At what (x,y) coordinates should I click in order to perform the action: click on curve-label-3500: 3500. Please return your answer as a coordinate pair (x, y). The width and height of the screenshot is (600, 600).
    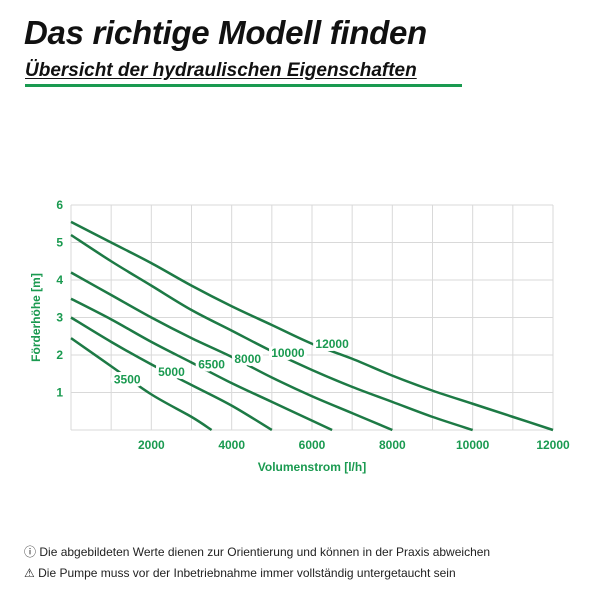
    Looking at the image, I should click on (127, 379).